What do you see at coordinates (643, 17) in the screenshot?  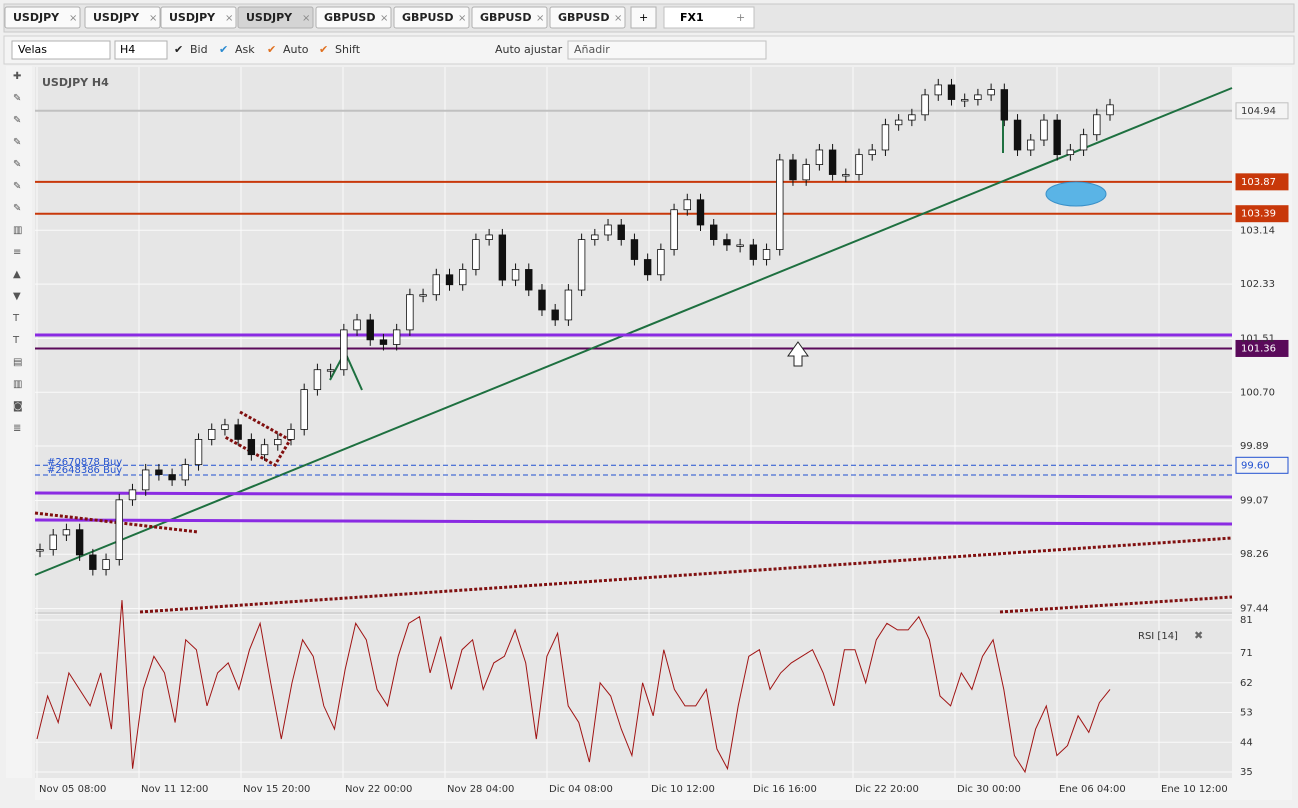 I see `add-tab` at bounding box center [643, 17].